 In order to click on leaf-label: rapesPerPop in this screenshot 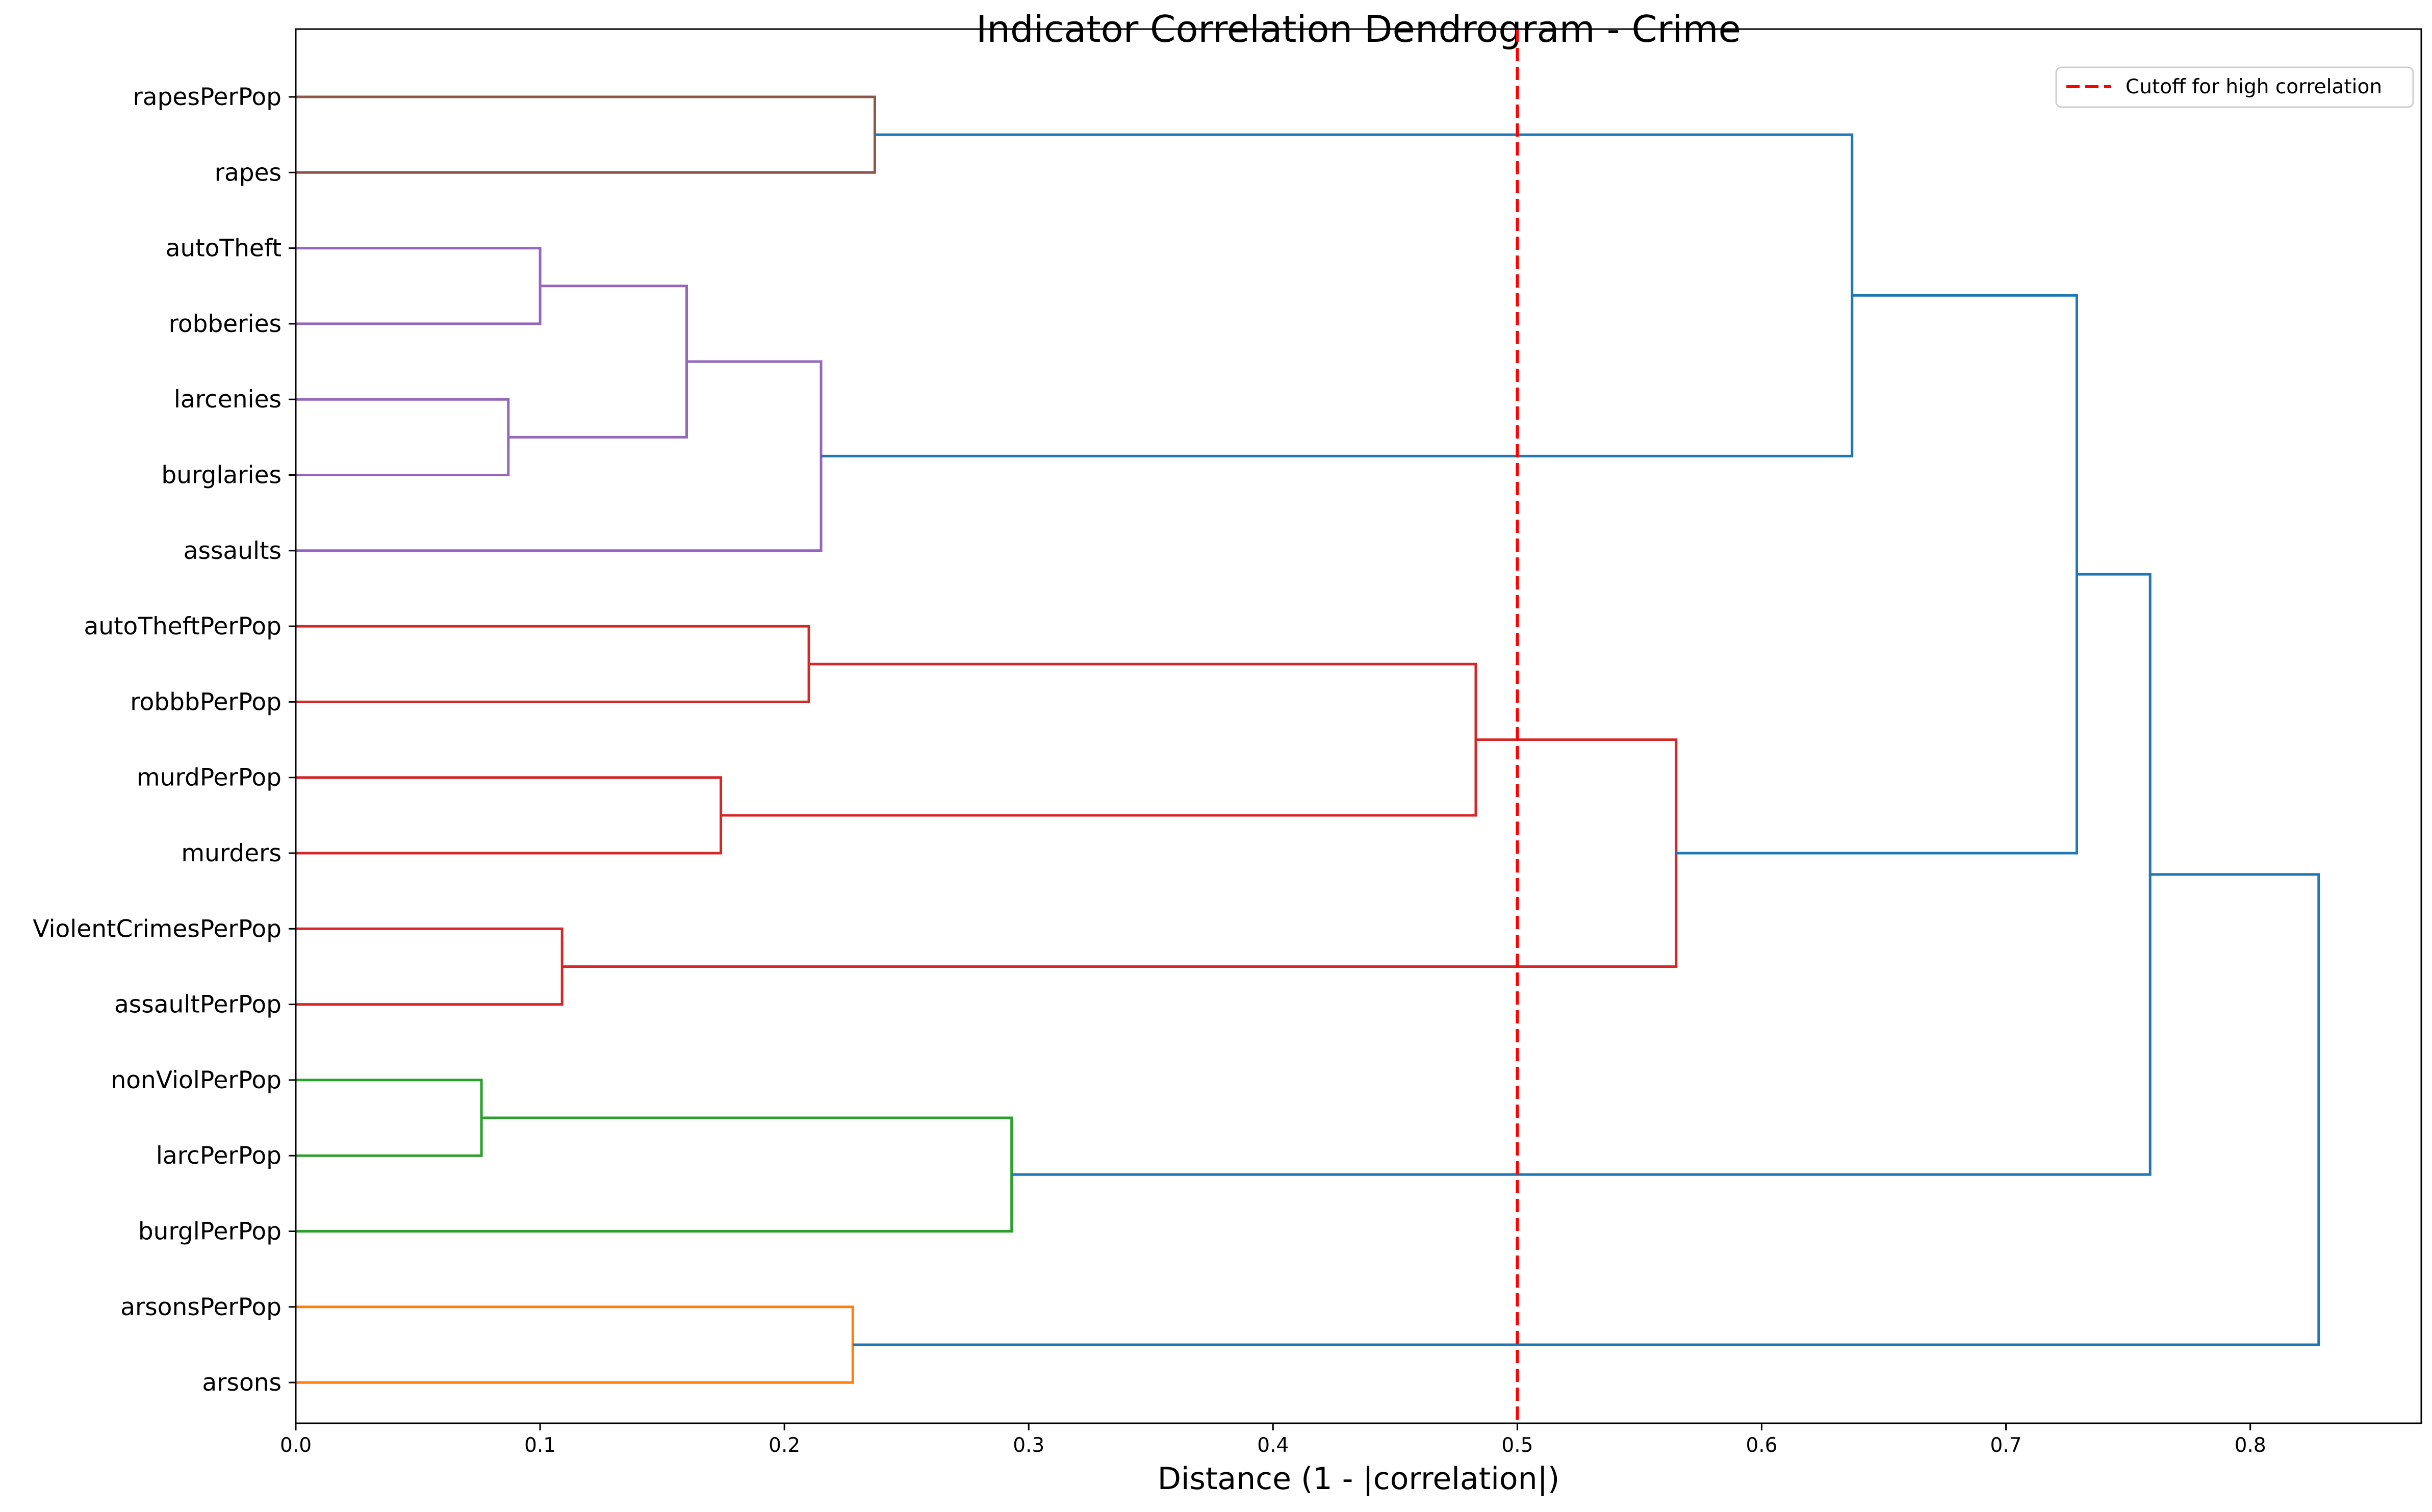, I will do `click(207, 97)`.